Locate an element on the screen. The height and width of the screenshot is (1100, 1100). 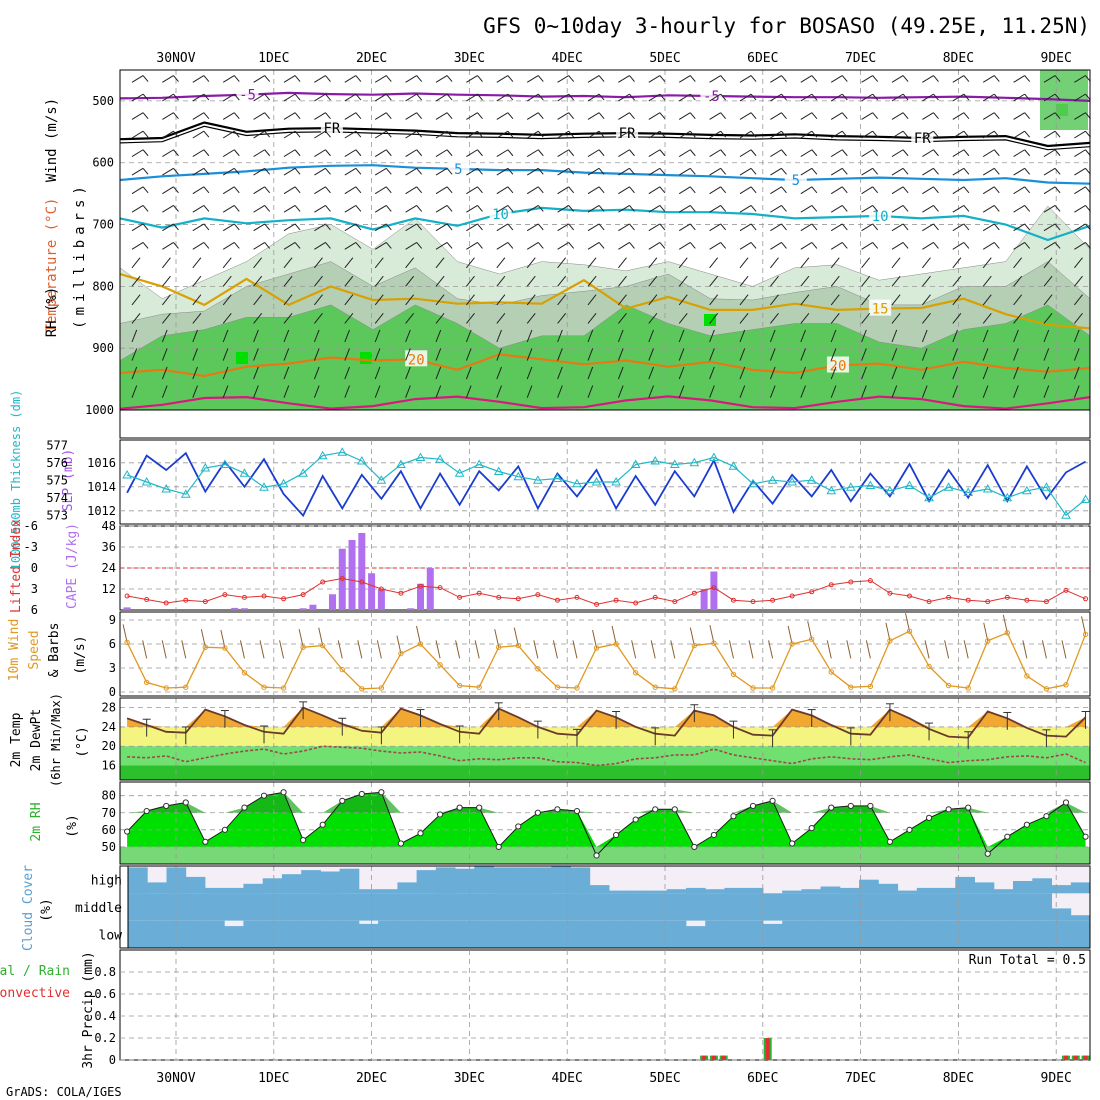
thickness-tick-label: 576 is located at coordinates (57, 463).